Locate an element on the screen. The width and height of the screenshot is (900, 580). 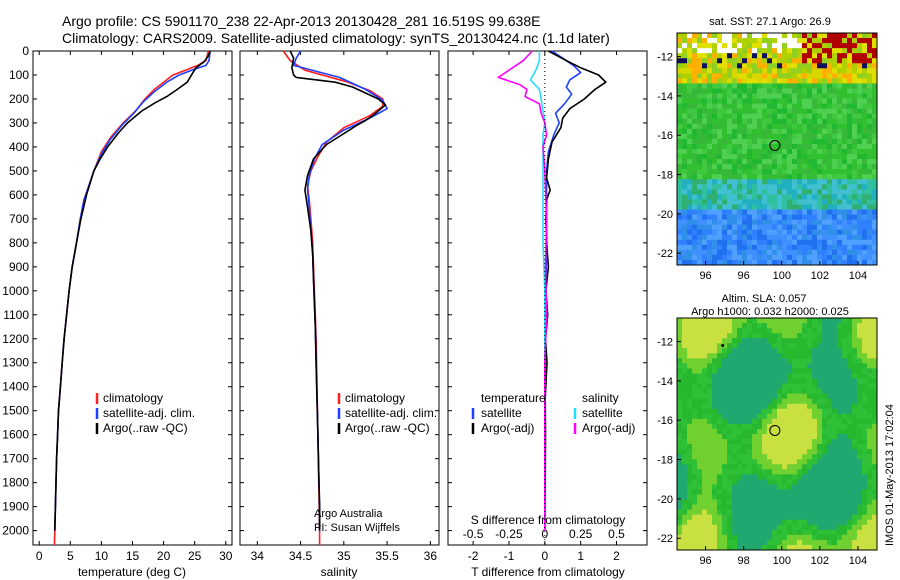
map-y-tick-label: -18 is located at coordinates (665, 461).